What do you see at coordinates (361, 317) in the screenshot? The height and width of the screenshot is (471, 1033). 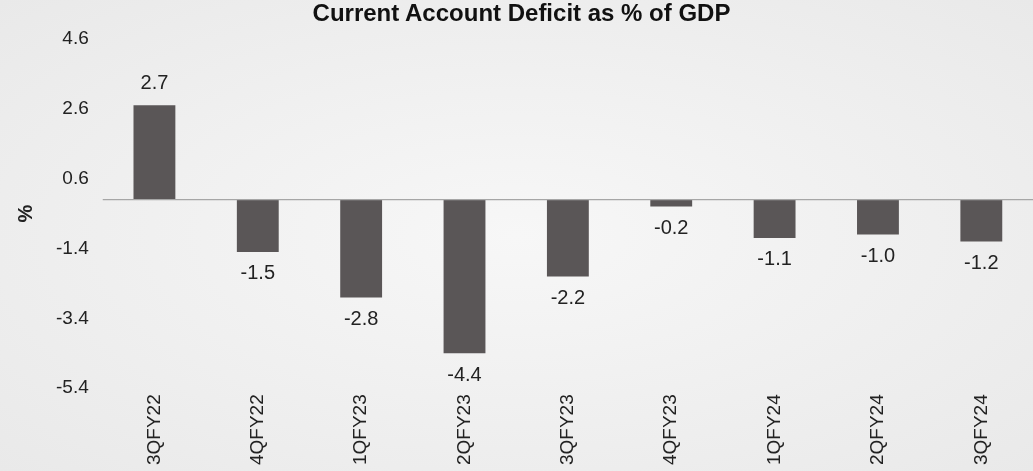 I see `data-label: -2.8` at bounding box center [361, 317].